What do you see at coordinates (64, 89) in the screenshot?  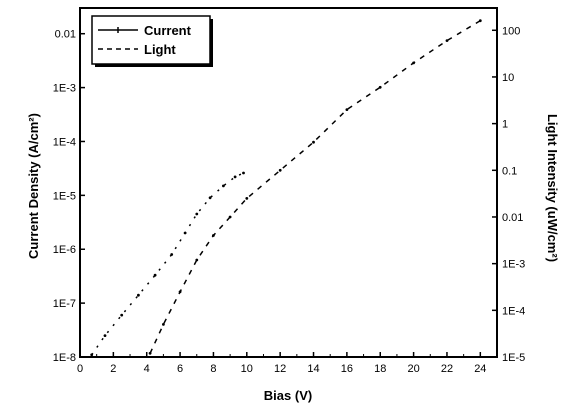 I see `y-tick-label-left: 1E-3` at bounding box center [64, 89].